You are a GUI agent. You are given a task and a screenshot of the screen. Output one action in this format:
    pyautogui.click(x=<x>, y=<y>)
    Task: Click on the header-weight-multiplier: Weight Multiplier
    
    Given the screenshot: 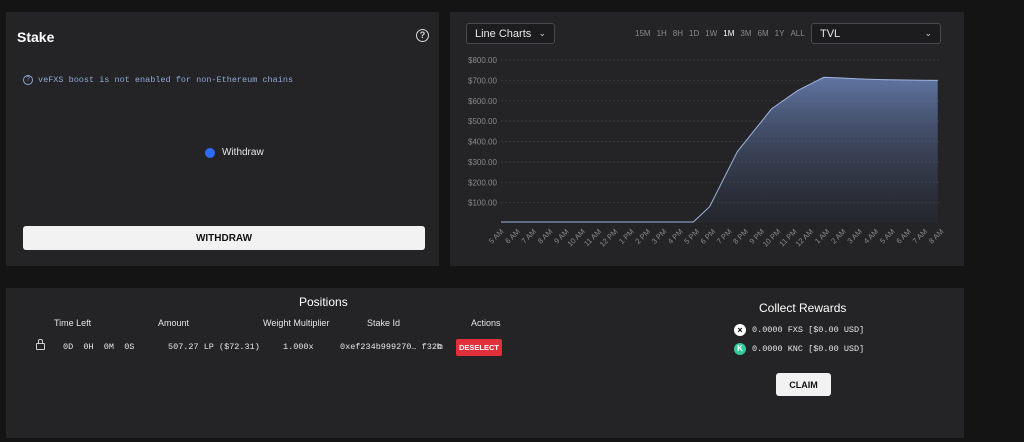 What is the action you would take?
    pyautogui.click(x=296, y=323)
    